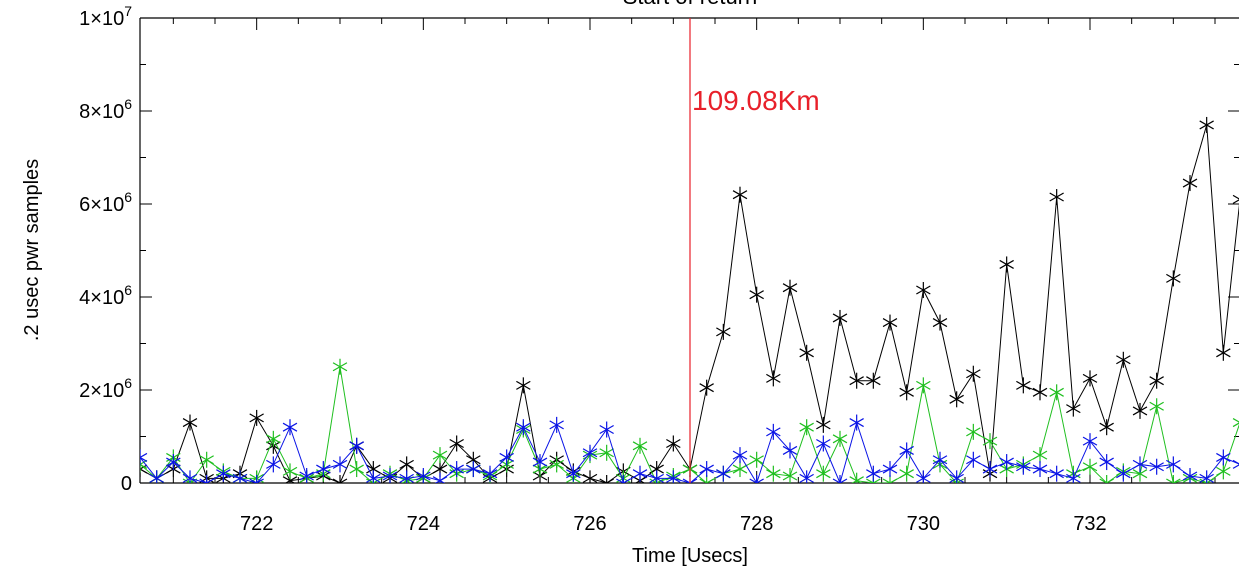  What do you see at coordinates (105, 202) in the screenshot?
I see `y-tick-label: 6×10⁶` at bounding box center [105, 202].